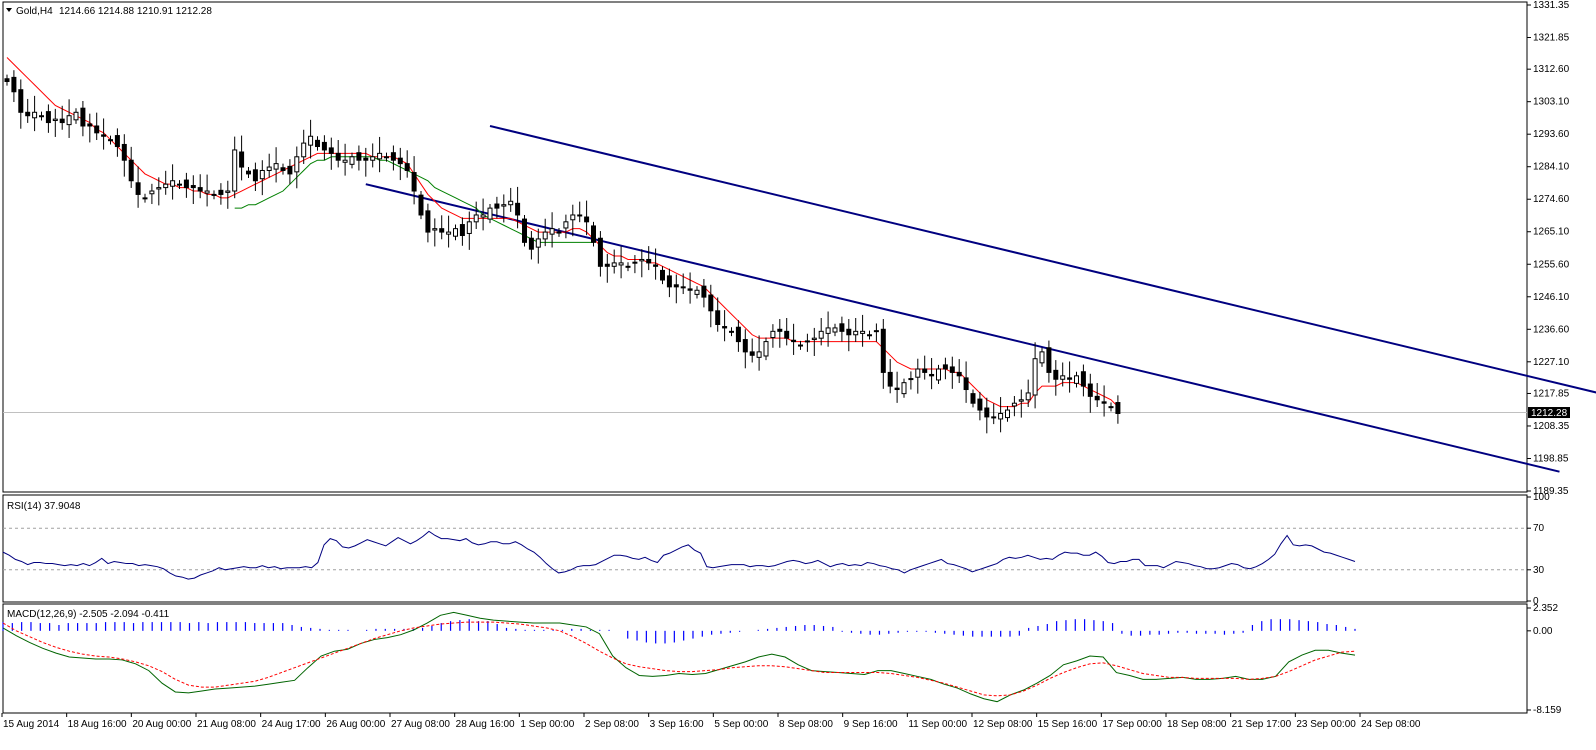  Describe the element at coordinates (612, 724) in the screenshot. I see `time-tick-label: 2 Sep 08:00` at that location.